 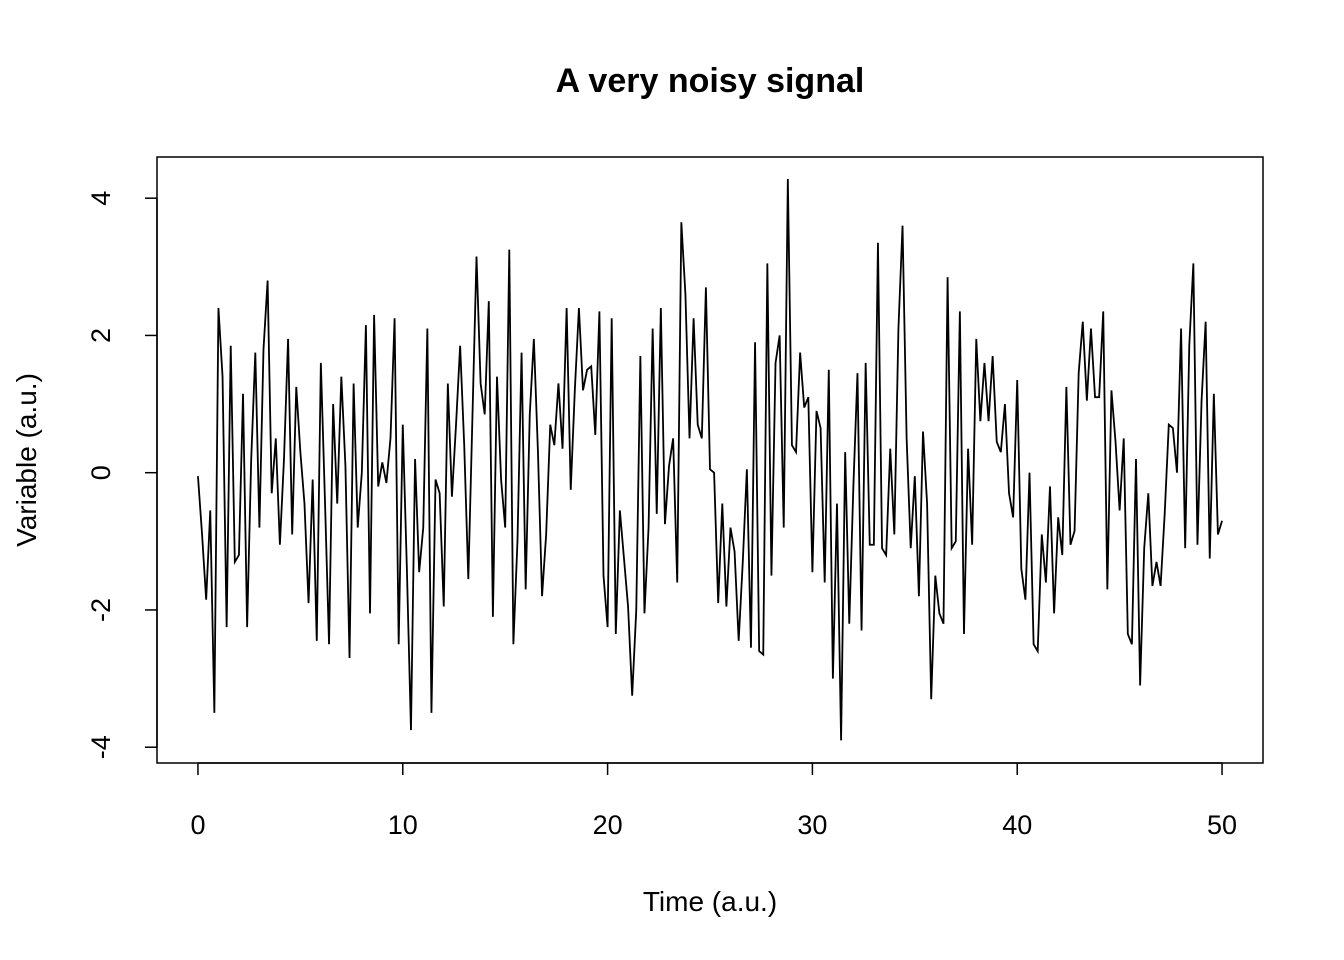 What do you see at coordinates (403, 825) in the screenshot?
I see `x-tick-label: 10` at bounding box center [403, 825].